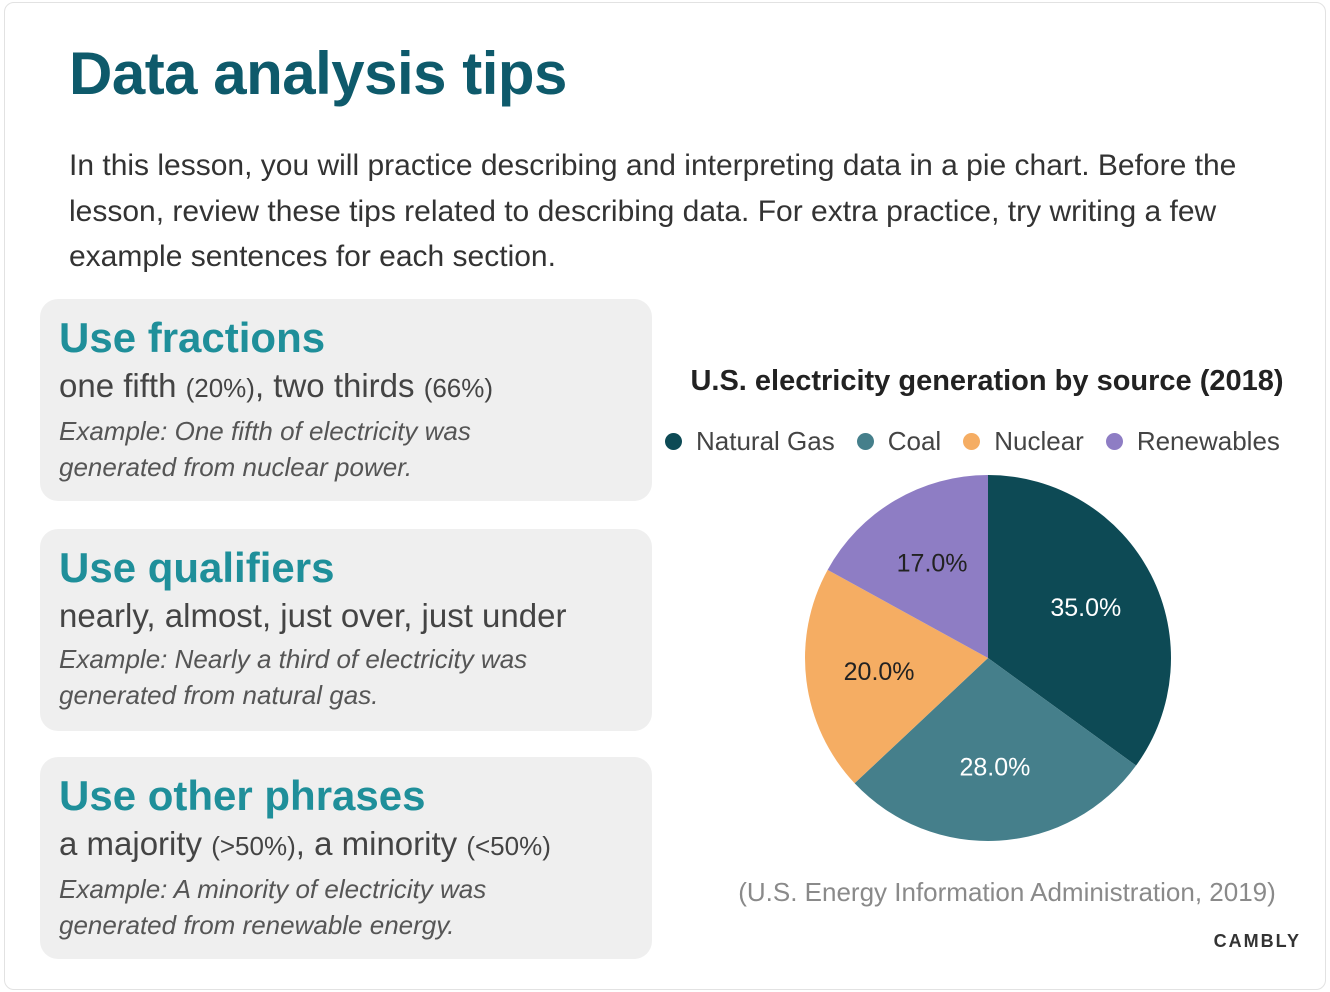  What do you see at coordinates (765, 440) in the screenshot?
I see `legend-label: Natural Gas` at bounding box center [765, 440].